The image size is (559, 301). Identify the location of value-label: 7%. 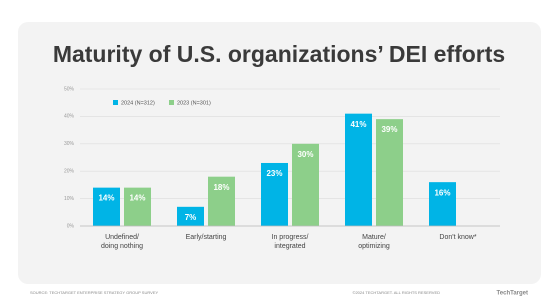
(191, 217).